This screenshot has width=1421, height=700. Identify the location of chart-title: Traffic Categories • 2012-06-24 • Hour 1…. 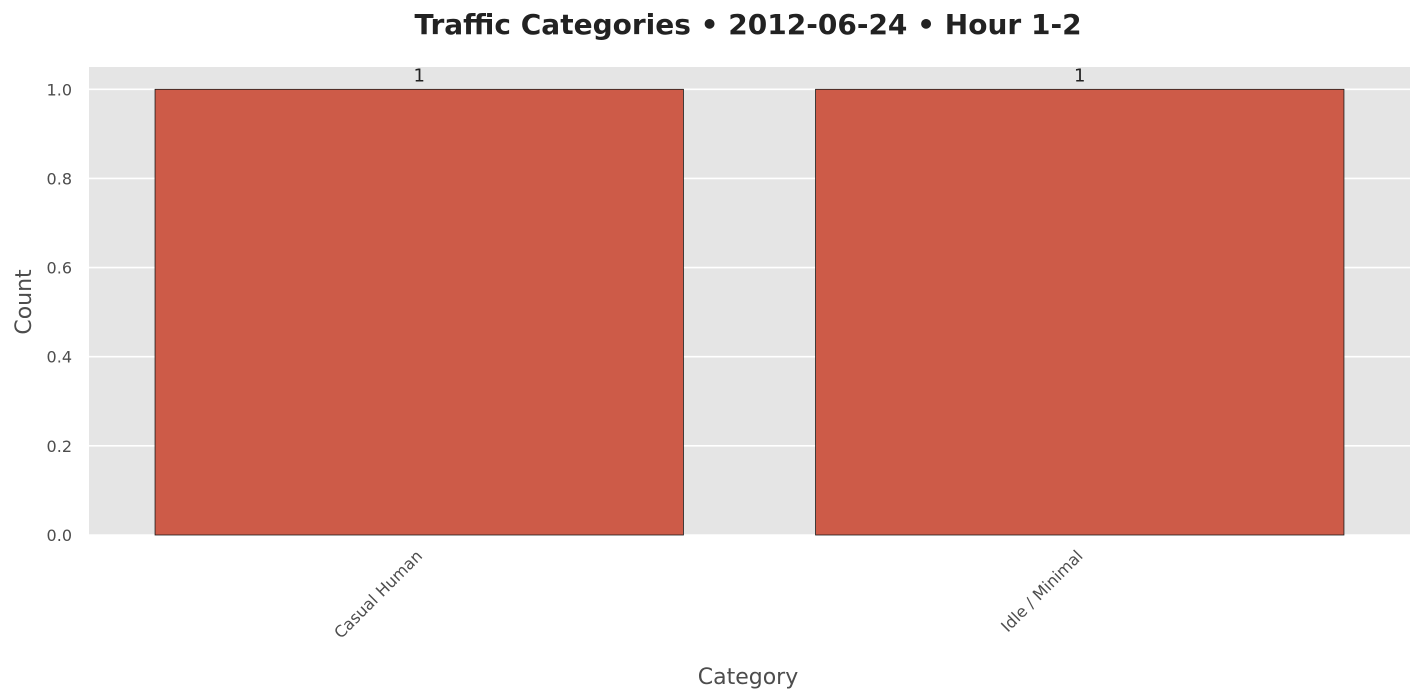
(747, 24).